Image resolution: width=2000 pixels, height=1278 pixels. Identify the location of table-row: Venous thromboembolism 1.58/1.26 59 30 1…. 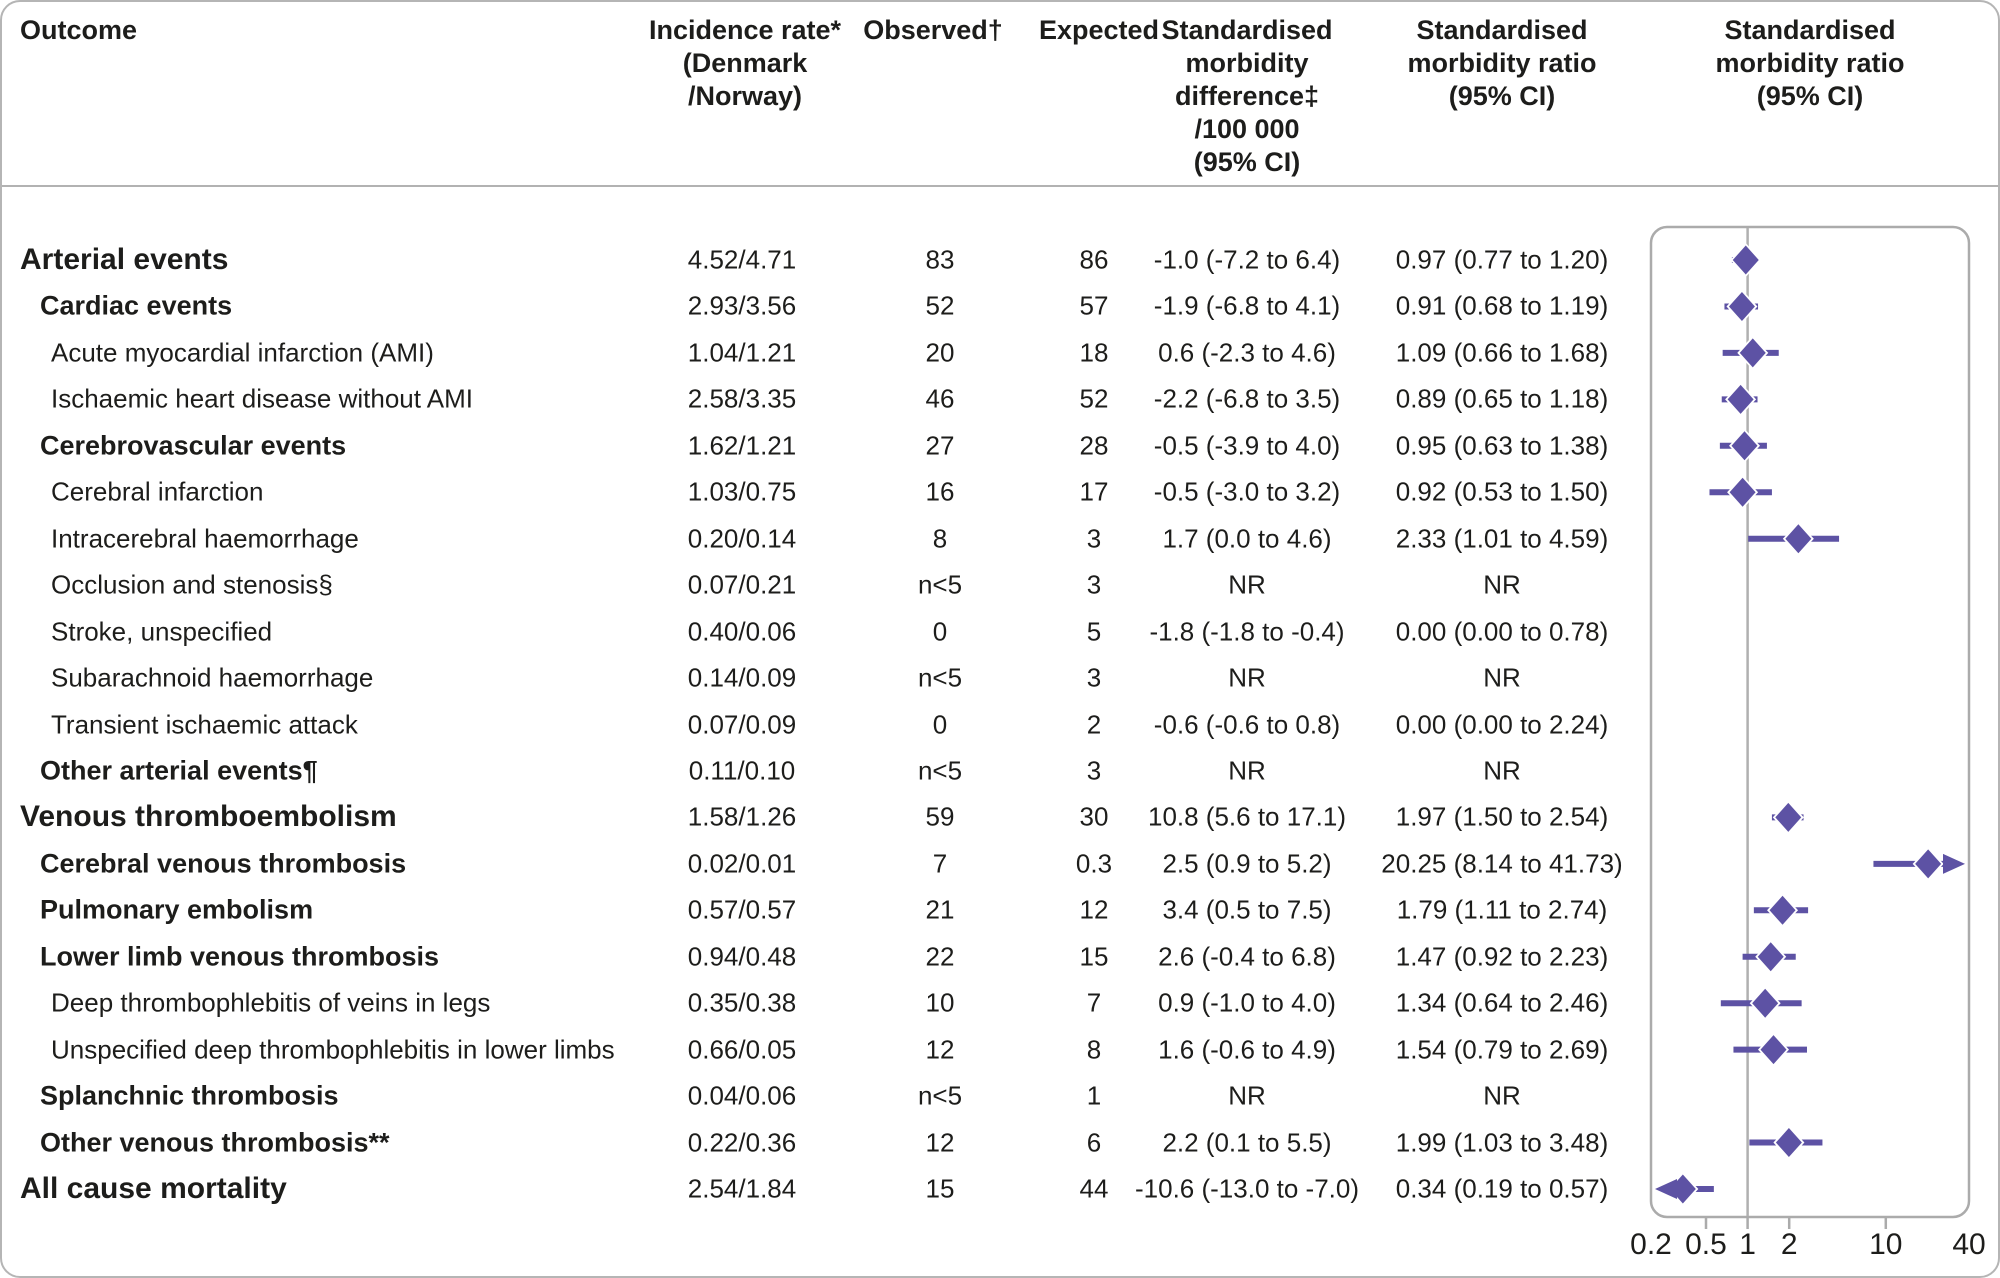
(1000, 817).